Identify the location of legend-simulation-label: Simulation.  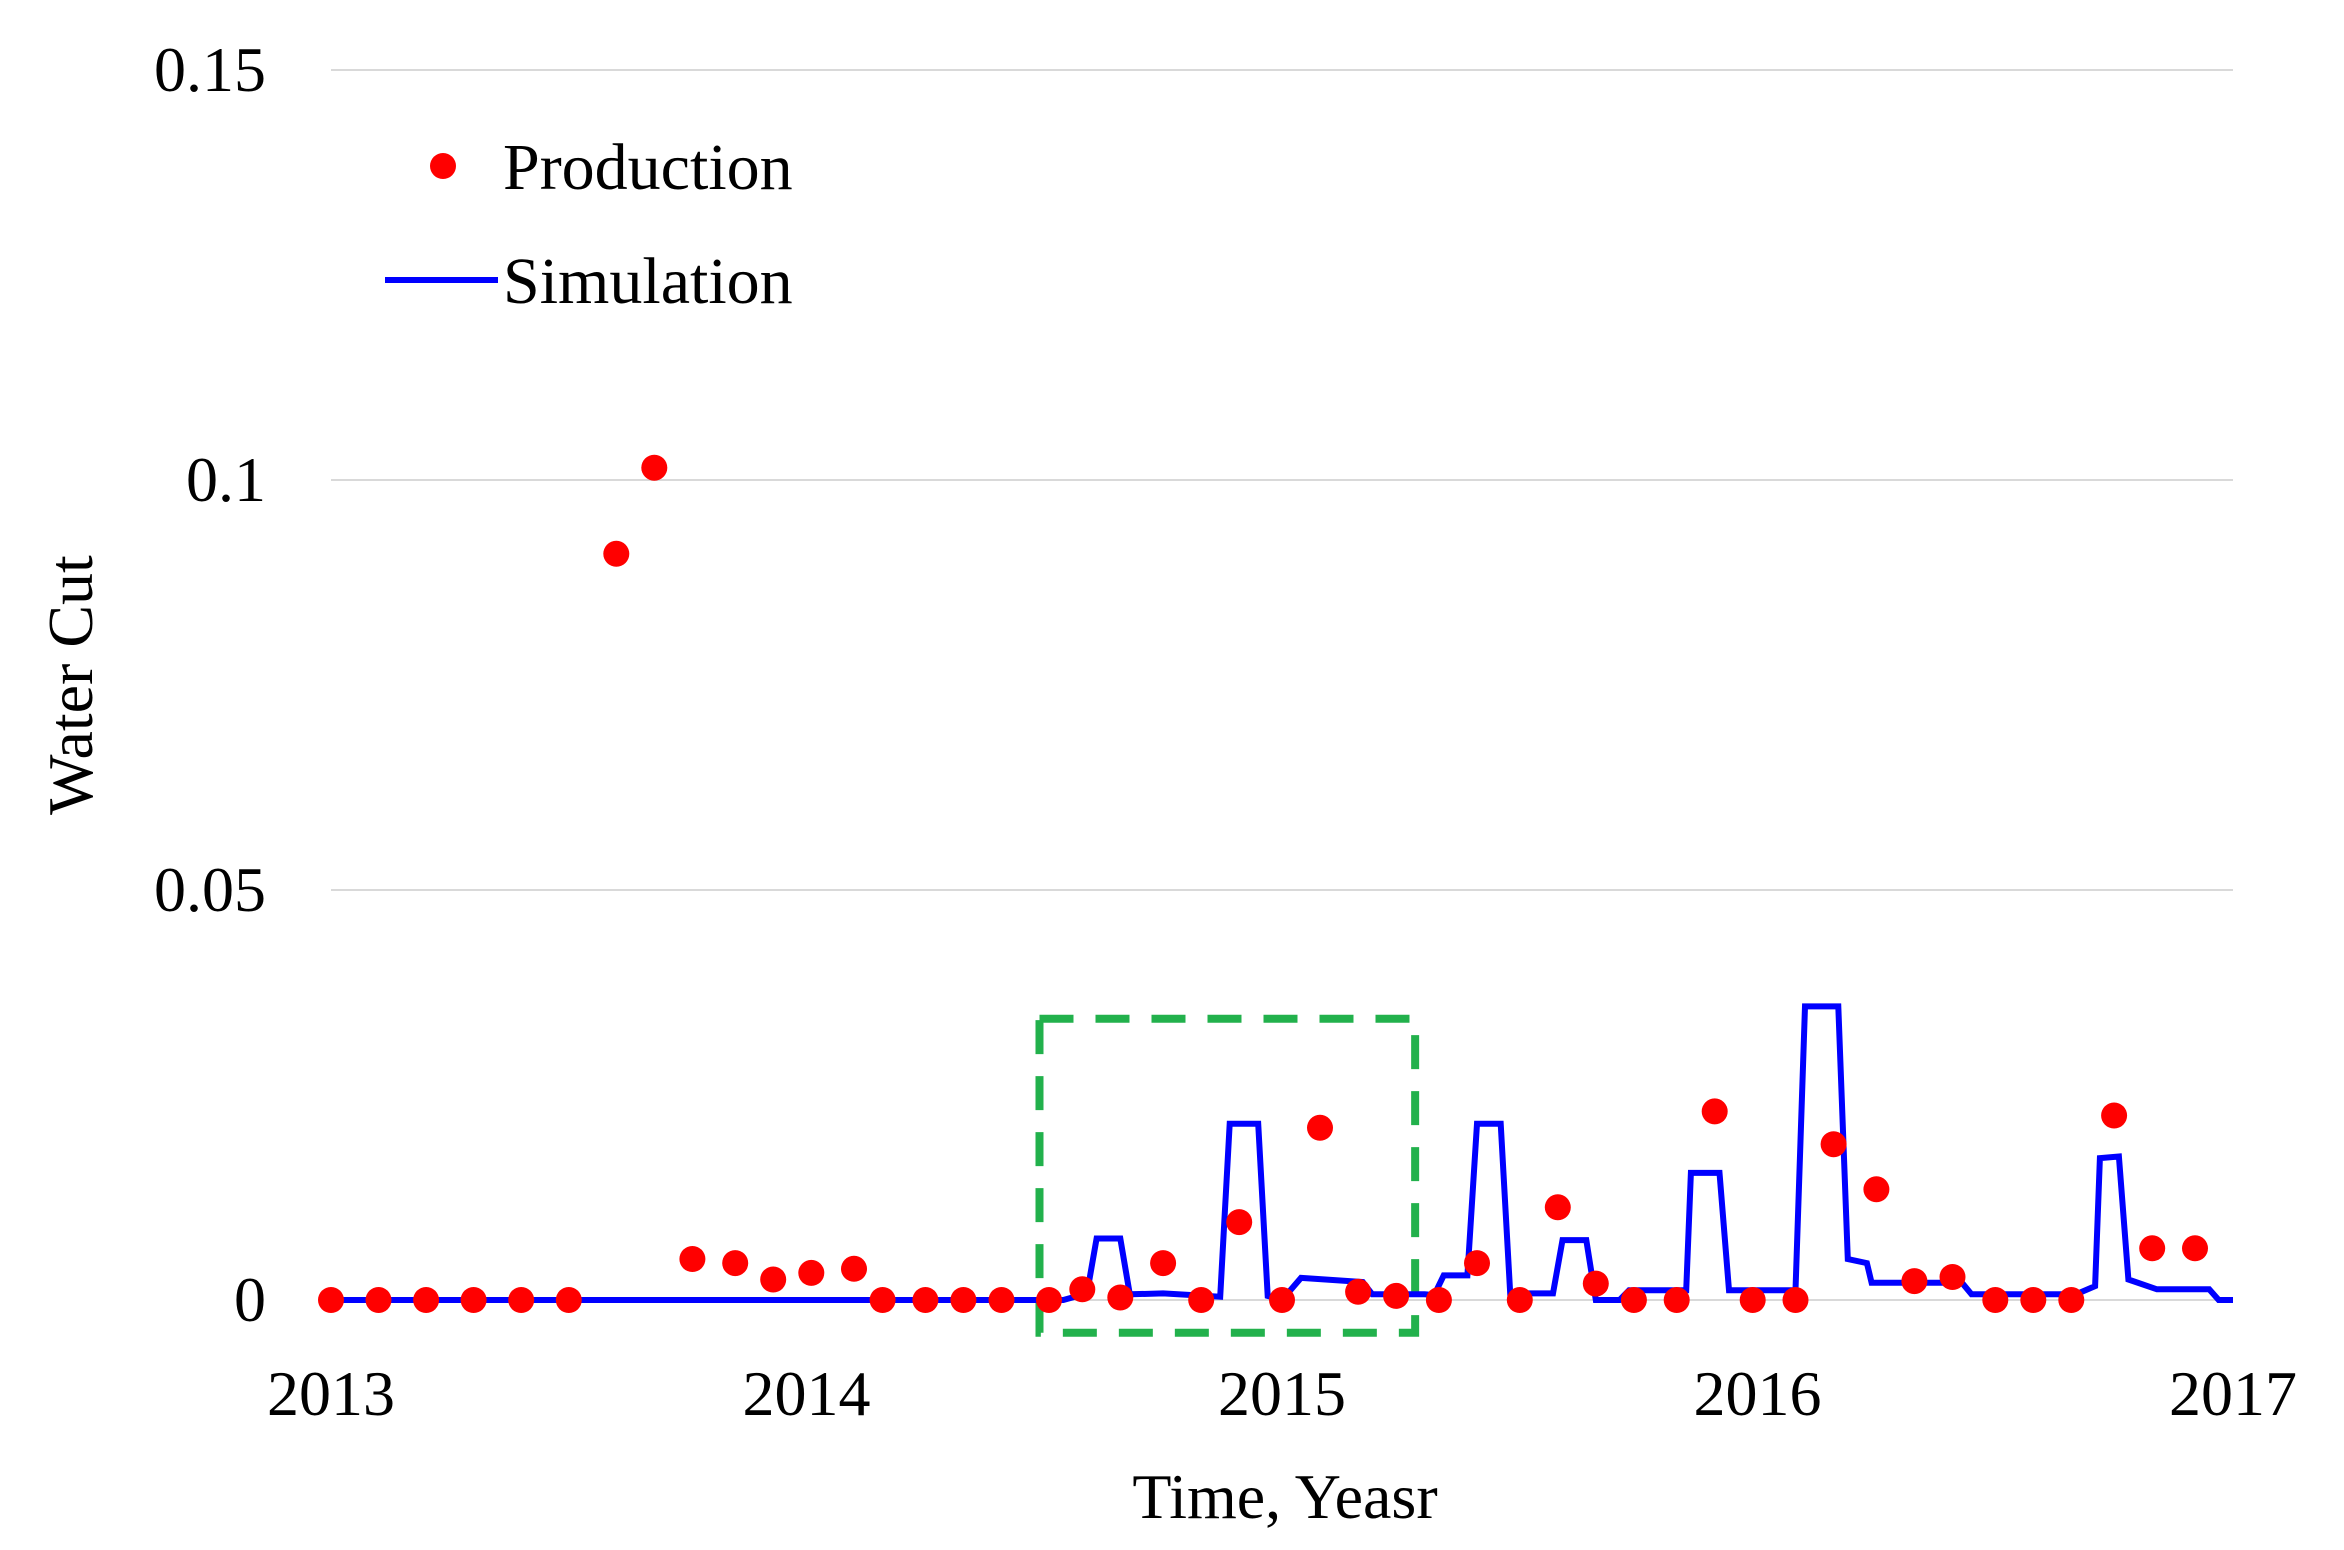
(648, 281).